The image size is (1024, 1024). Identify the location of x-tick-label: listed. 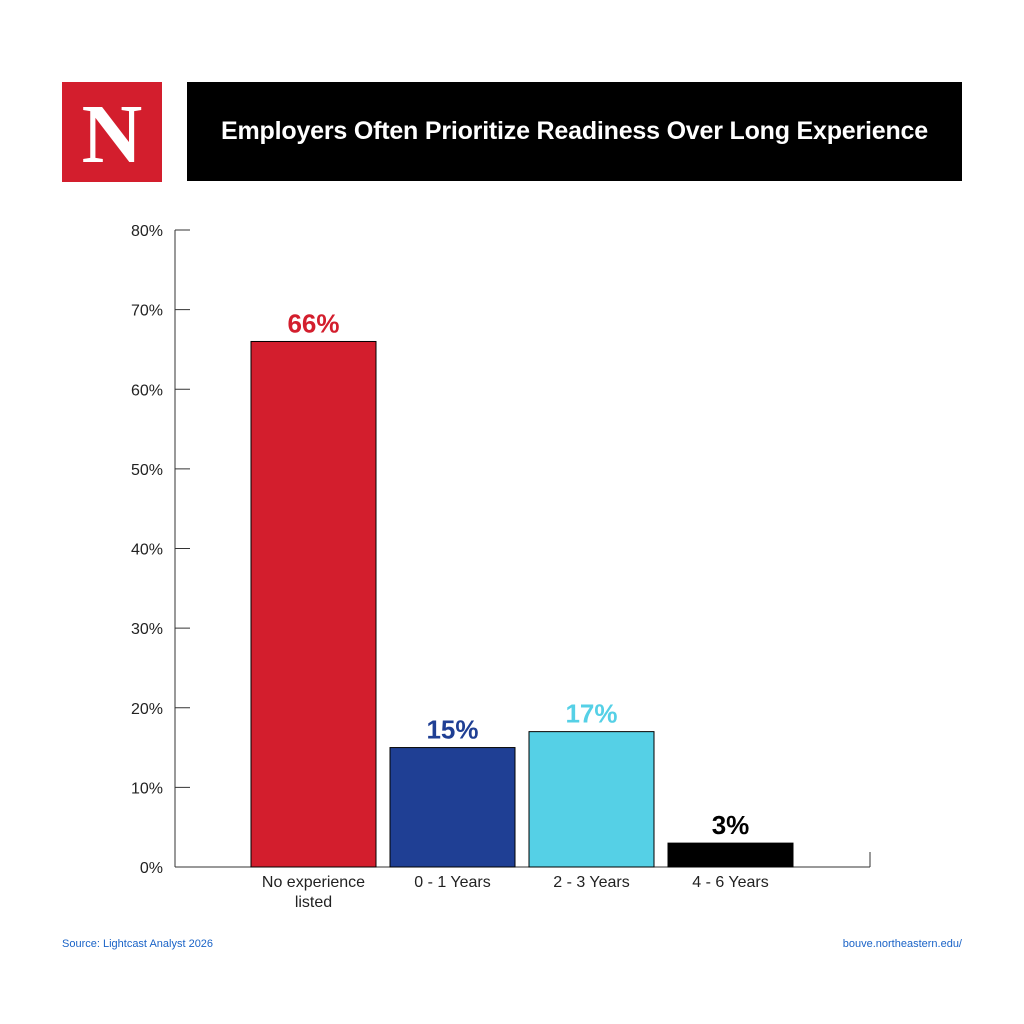
(313, 902).